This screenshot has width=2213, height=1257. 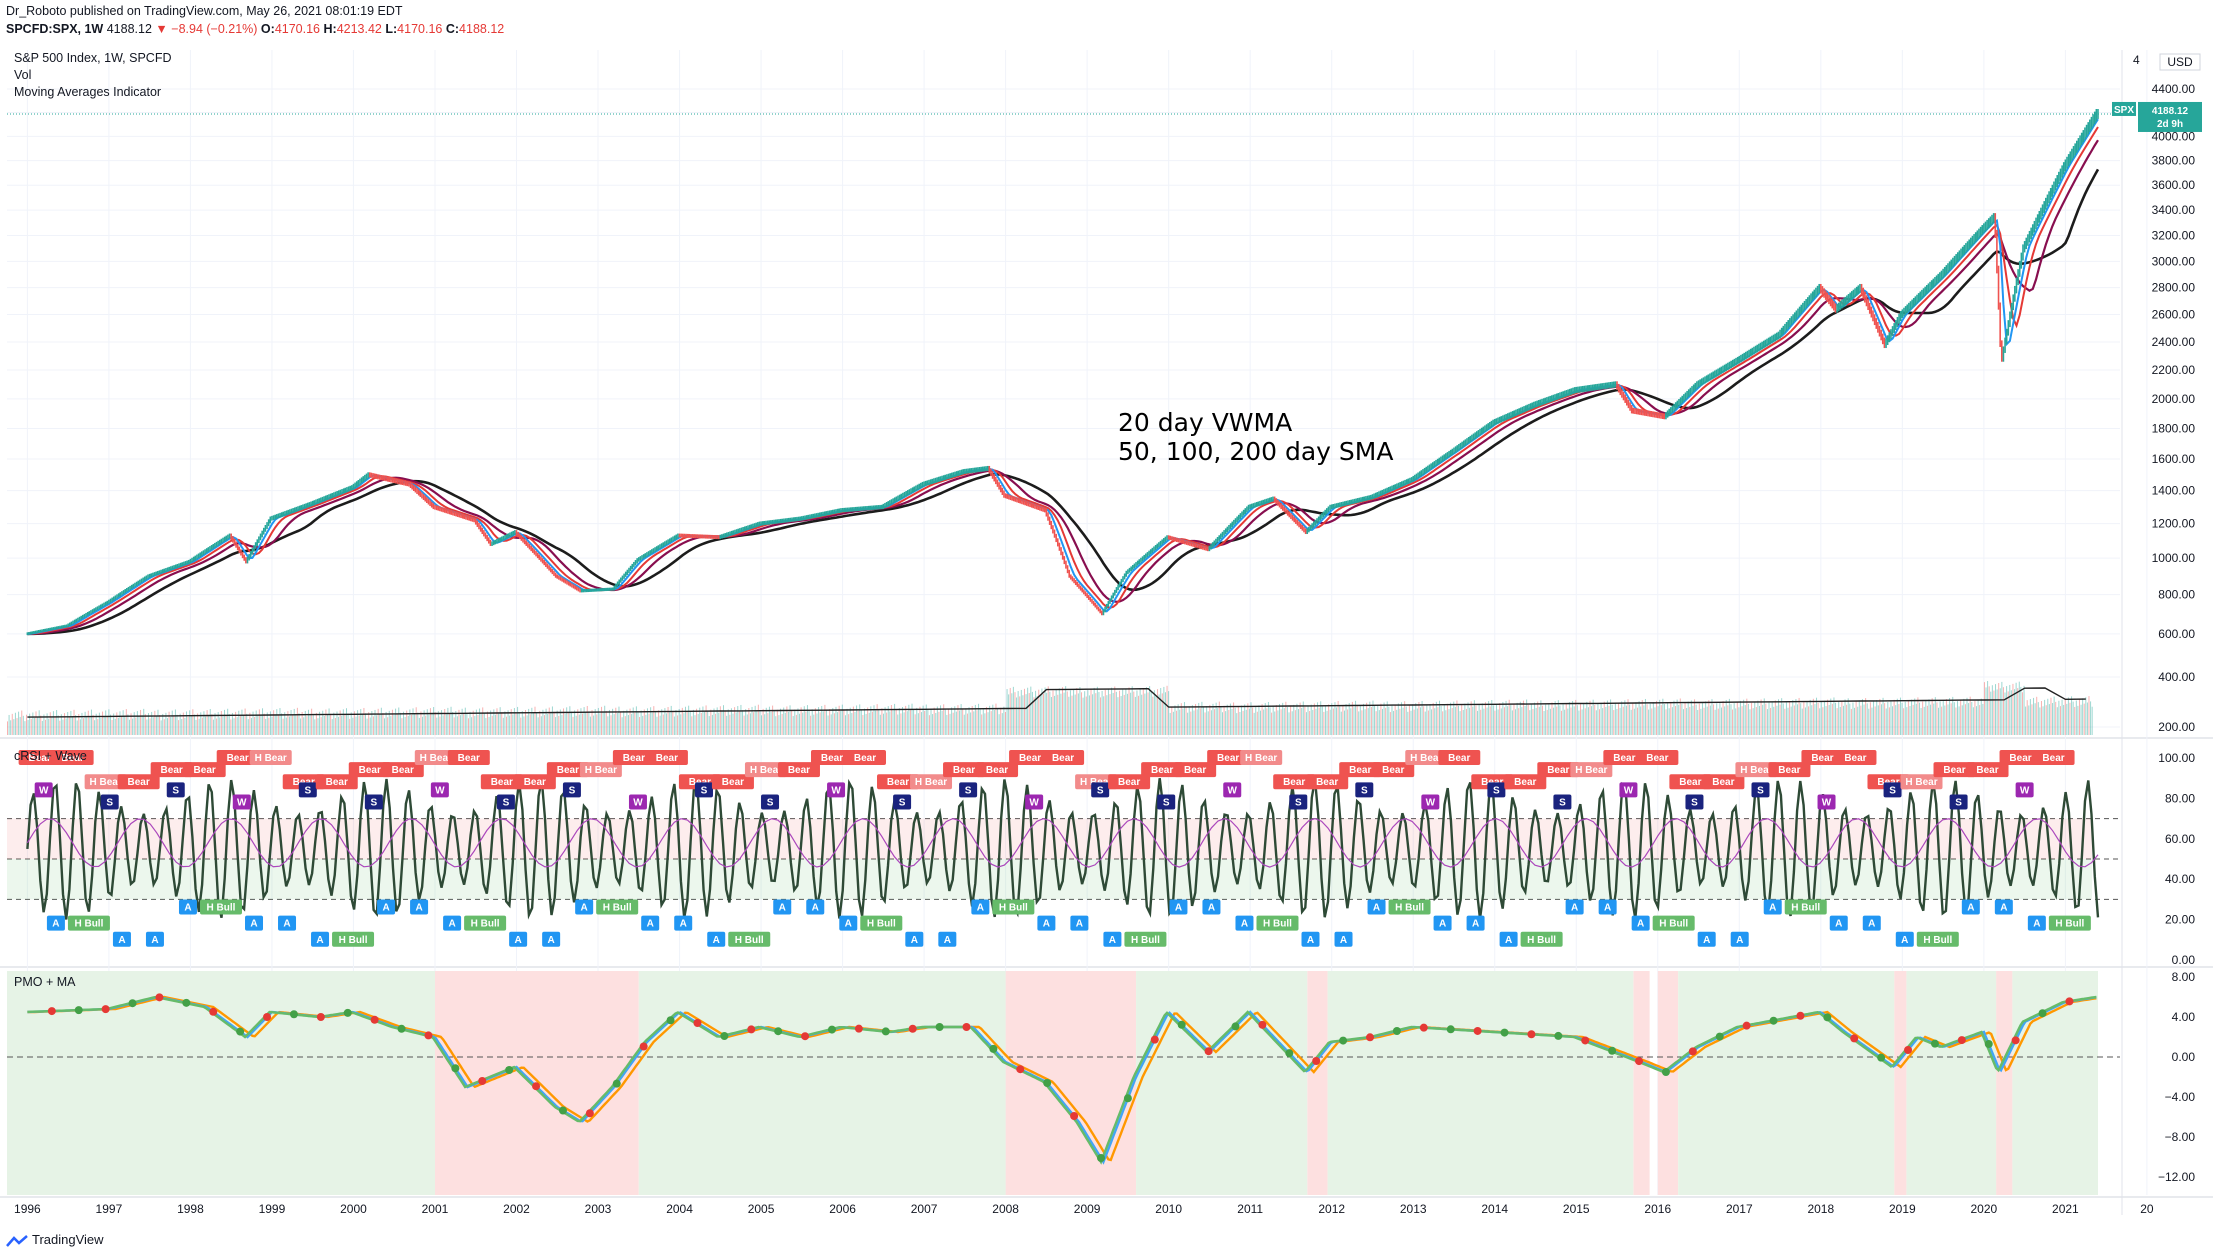 I want to click on time-axis-label: 1998, so click(x=190, y=1209).